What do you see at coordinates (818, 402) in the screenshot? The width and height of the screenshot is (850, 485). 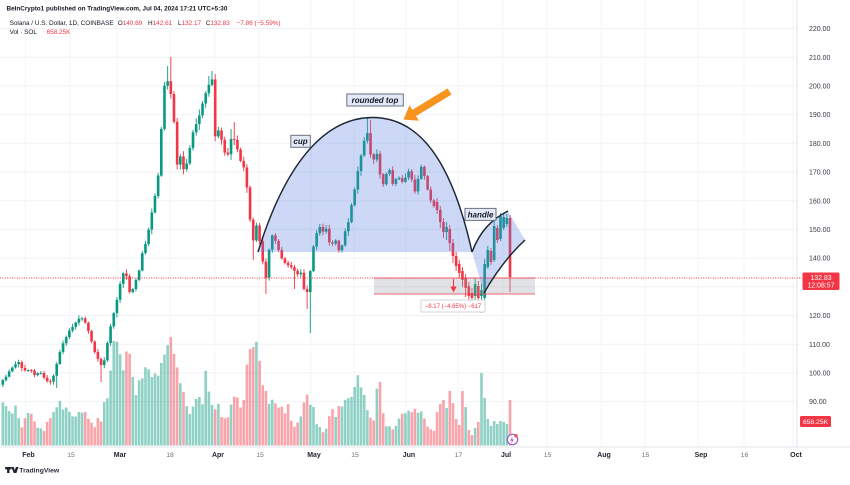 I see `svg-text: 90.00` at bounding box center [818, 402].